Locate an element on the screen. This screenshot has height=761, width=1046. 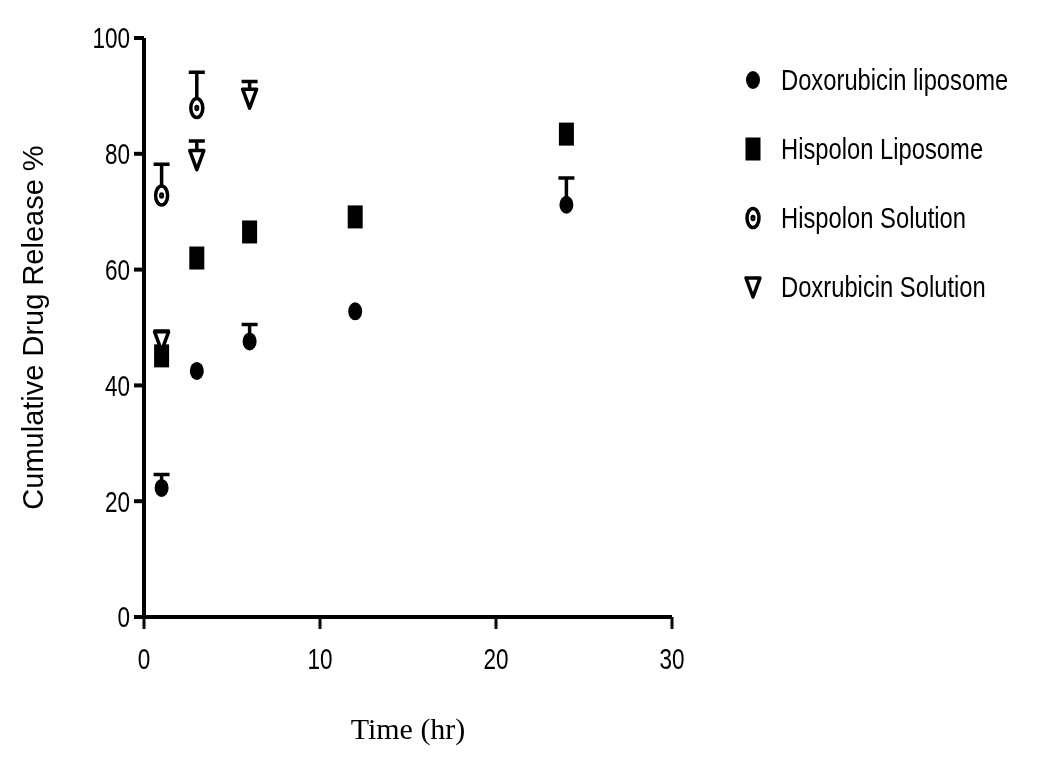
y-tick-label: 0 is located at coordinates (123, 617).